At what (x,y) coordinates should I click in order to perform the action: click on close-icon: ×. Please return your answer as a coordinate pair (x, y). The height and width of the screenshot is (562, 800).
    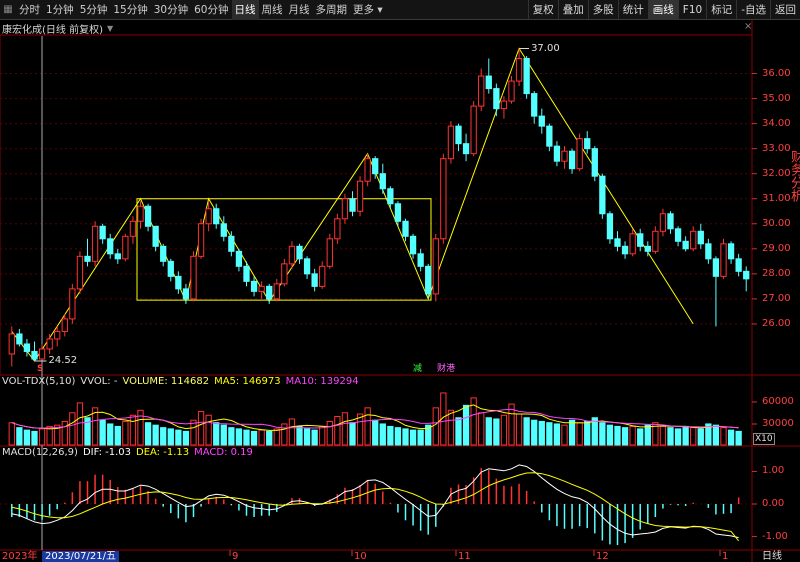
    Looking at the image, I should click on (748, 26).